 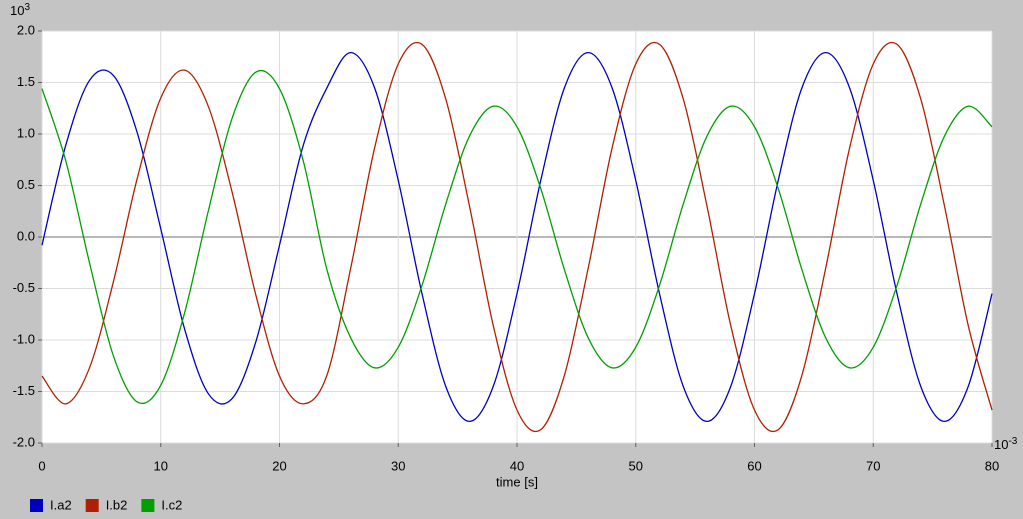 What do you see at coordinates (24, 338) in the screenshot?
I see `y-tick-label: -1.0` at bounding box center [24, 338].